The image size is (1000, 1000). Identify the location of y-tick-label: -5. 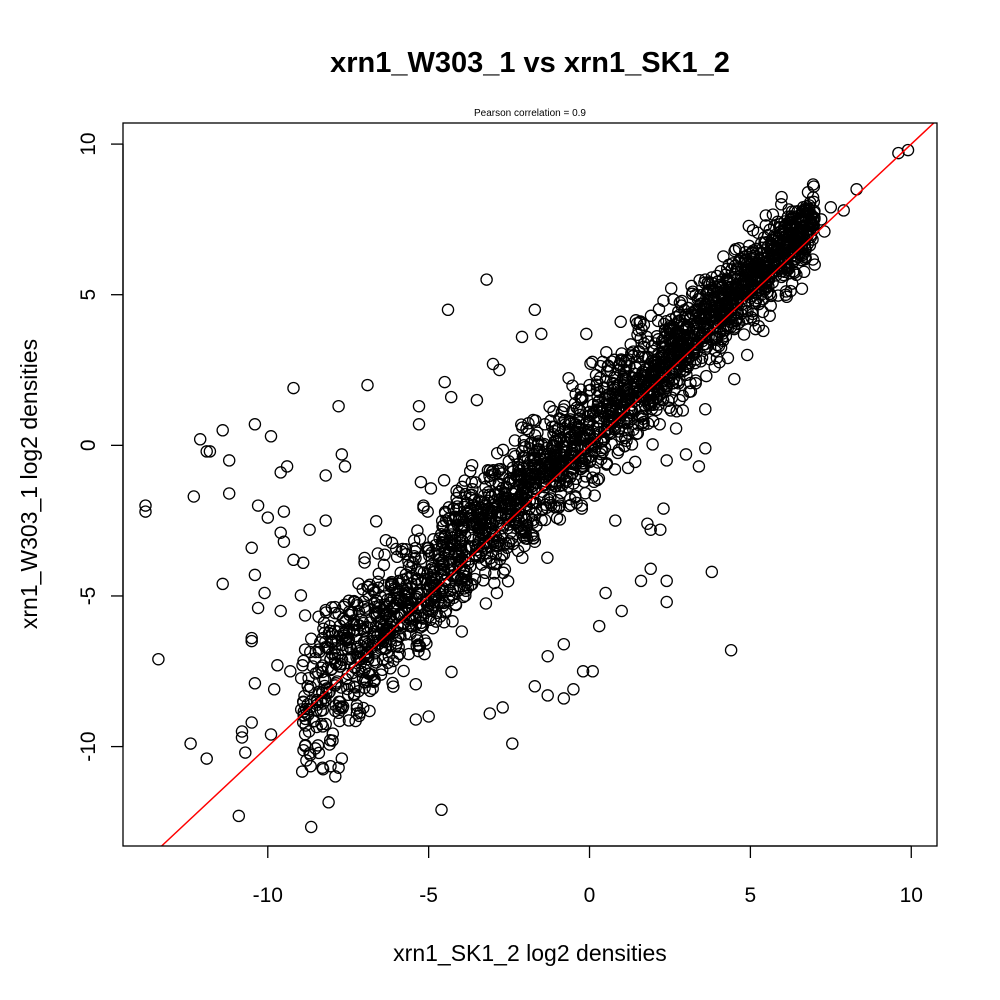
(88, 596).